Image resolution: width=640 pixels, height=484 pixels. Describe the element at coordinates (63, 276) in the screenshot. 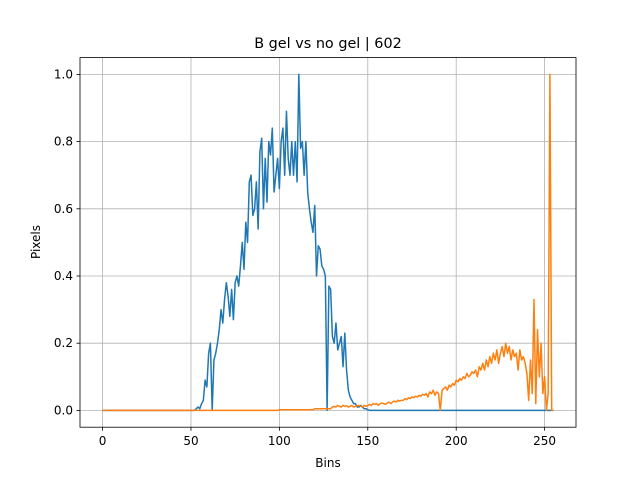

I see `y-tick-label: 0.4` at that location.